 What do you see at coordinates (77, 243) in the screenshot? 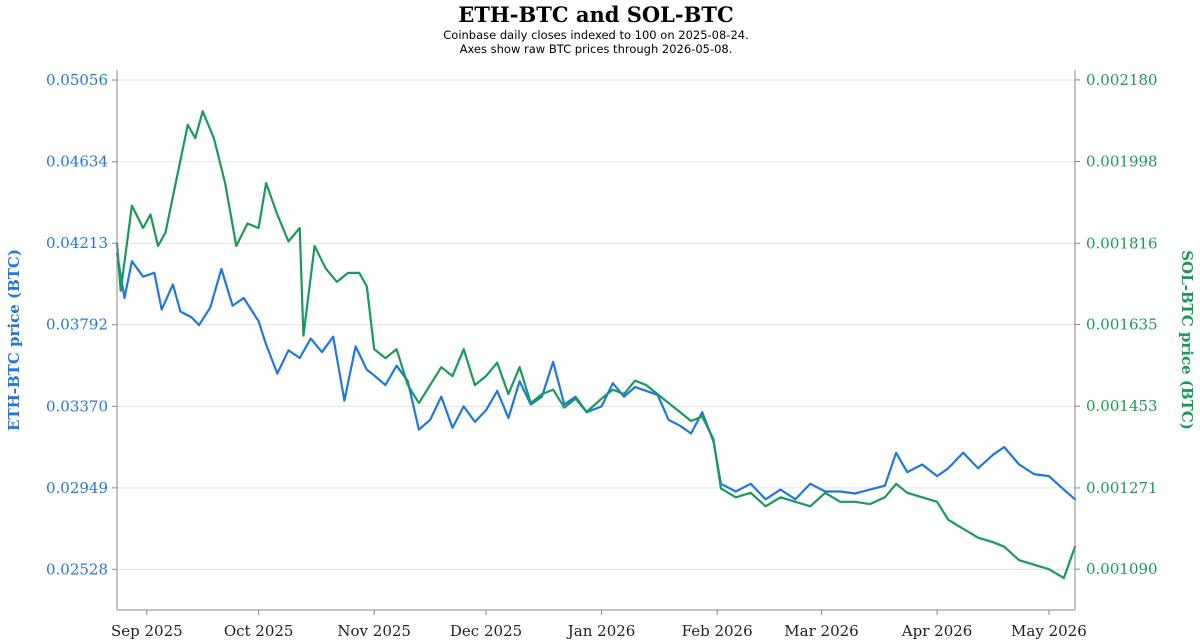
I see `left-tick-label: 0.04213` at bounding box center [77, 243].